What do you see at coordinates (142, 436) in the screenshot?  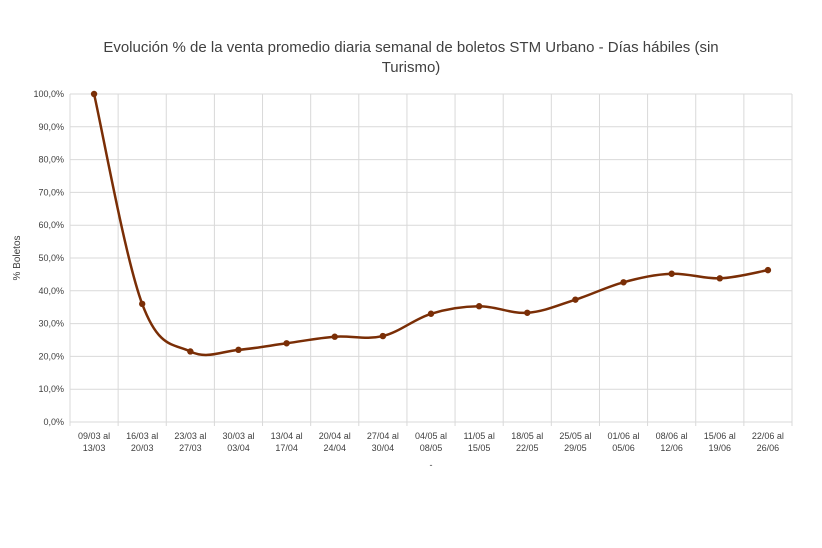 I see `x-tick-label: 16/03 al` at bounding box center [142, 436].